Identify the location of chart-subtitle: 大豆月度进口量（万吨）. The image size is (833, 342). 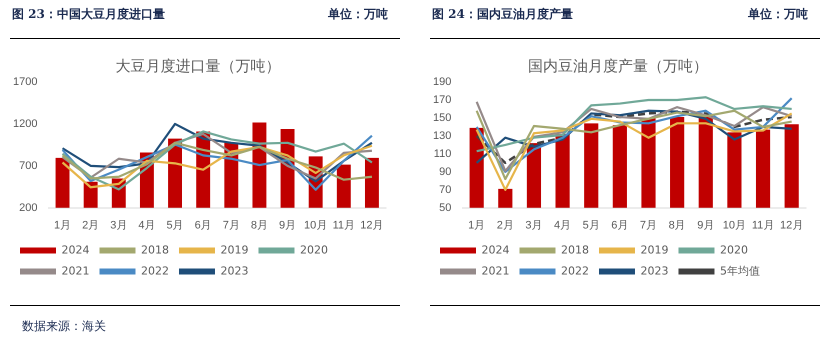
(198, 65).